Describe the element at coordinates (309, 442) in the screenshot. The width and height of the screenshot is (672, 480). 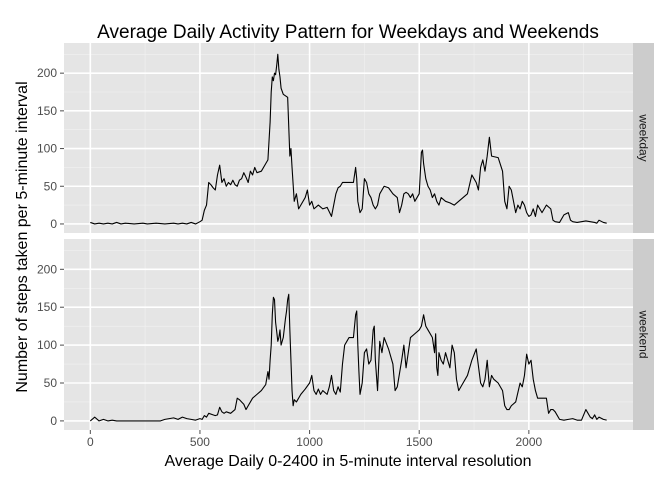
I see `x-tick-label: 1000` at that location.